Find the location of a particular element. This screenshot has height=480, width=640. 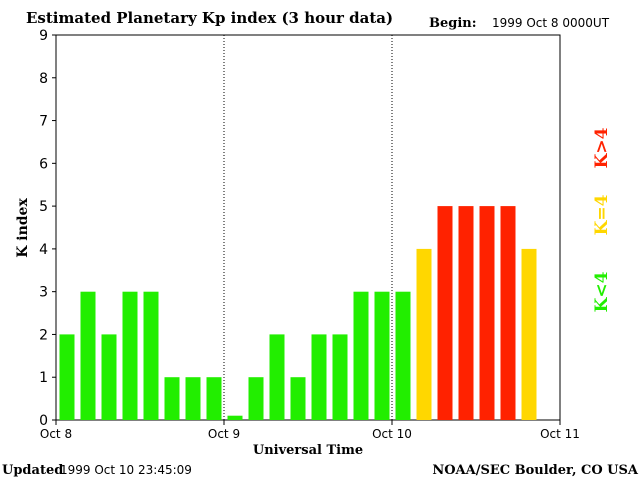

y-tick-label: 8 is located at coordinates (43, 79).